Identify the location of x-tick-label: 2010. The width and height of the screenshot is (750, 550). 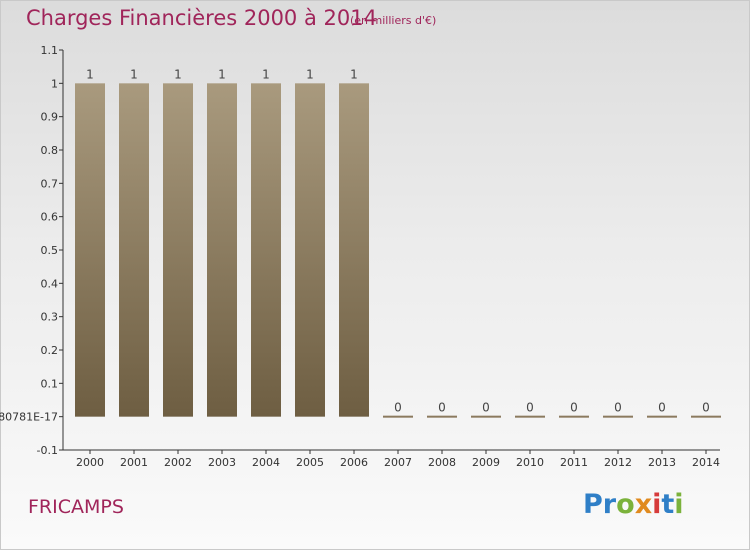
(530, 462).